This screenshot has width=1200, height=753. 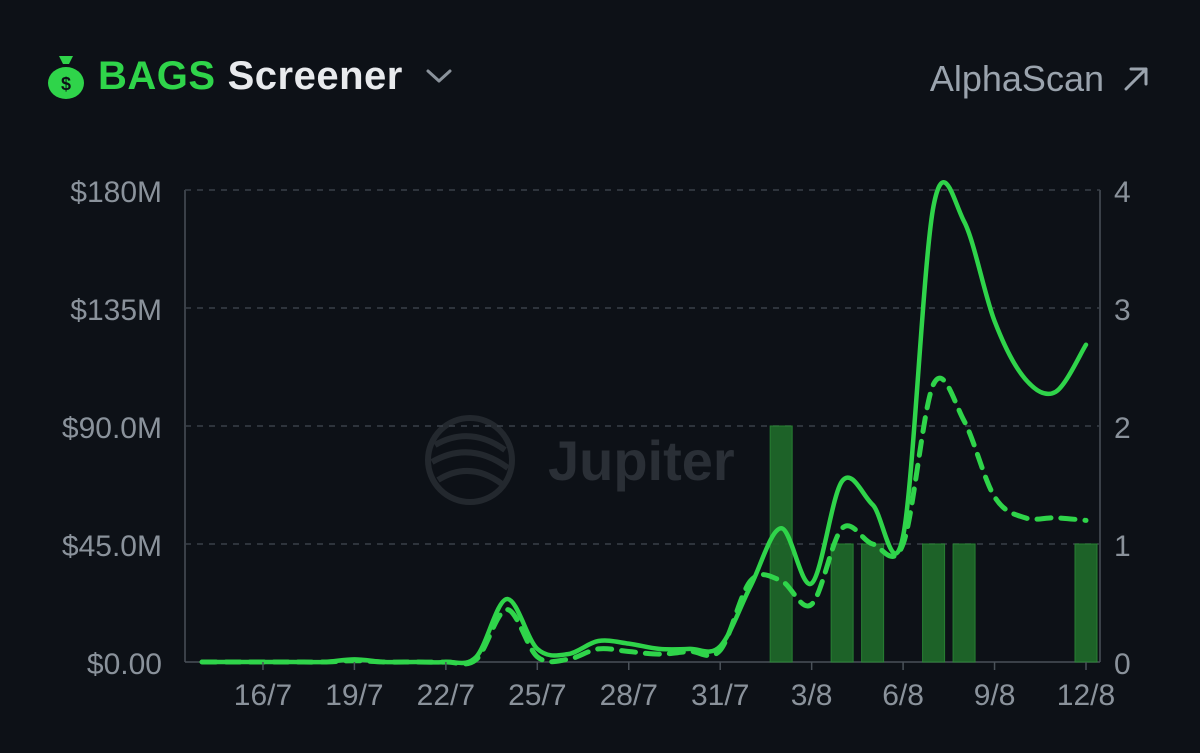 I want to click on y-left-tick-label: $135M, so click(x=116, y=310).